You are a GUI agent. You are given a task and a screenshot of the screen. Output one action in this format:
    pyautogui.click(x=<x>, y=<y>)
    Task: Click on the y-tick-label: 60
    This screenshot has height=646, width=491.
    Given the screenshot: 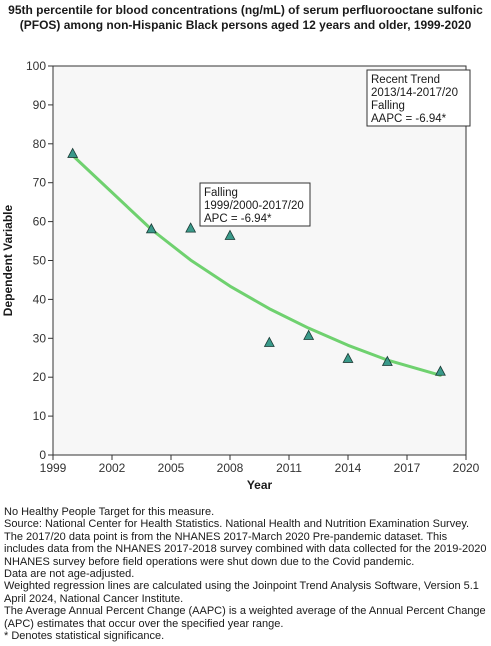 What is the action you would take?
    pyautogui.click(x=40, y=222)
    